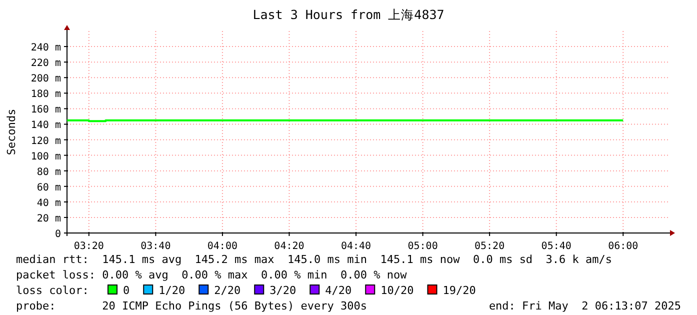  Describe the element at coordinates (584, 306) in the screenshot. I see `text: end: Fri May 2 06:13:07 2025` at that location.